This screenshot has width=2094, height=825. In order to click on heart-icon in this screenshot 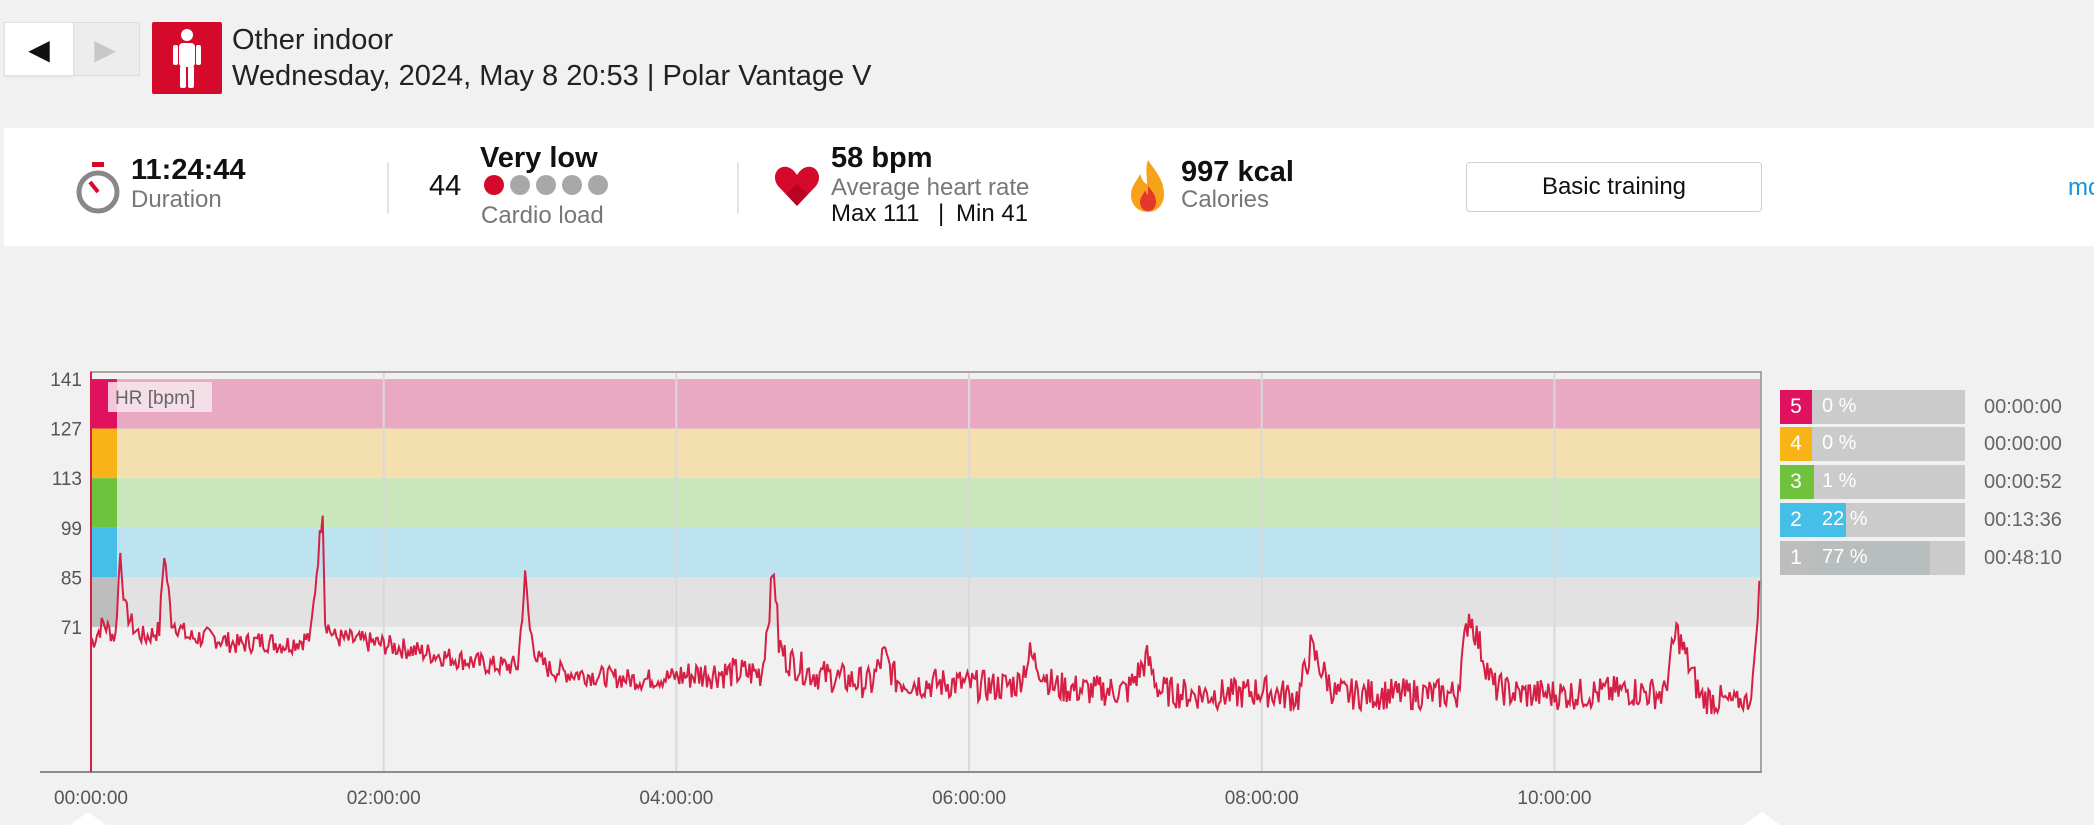, I will do `click(797, 188)`.